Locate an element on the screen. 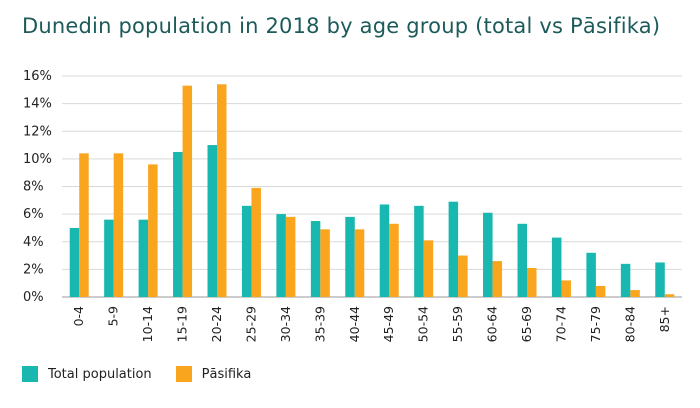 This screenshot has width=700, height=408. y-tick-label: 16% is located at coordinates (37, 76).